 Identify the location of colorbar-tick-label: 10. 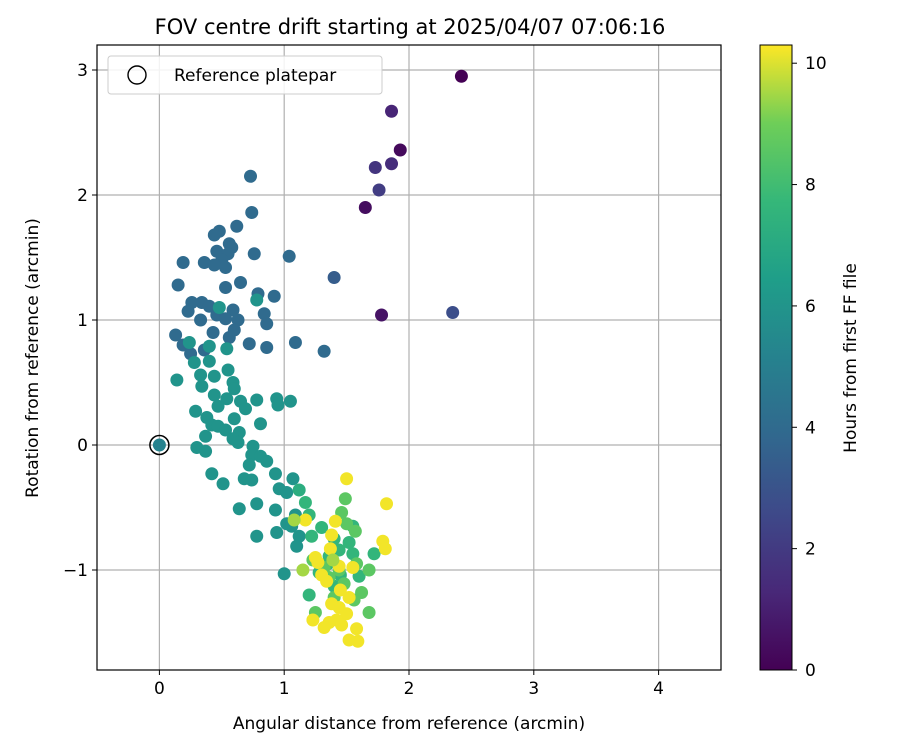
(816, 64).